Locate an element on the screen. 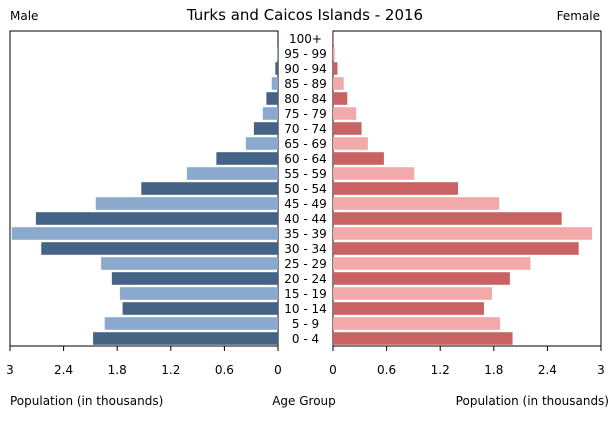  male-axis-ticks: 0 0.6 1.2 1.8 2.4 3 is located at coordinates (144, 361).